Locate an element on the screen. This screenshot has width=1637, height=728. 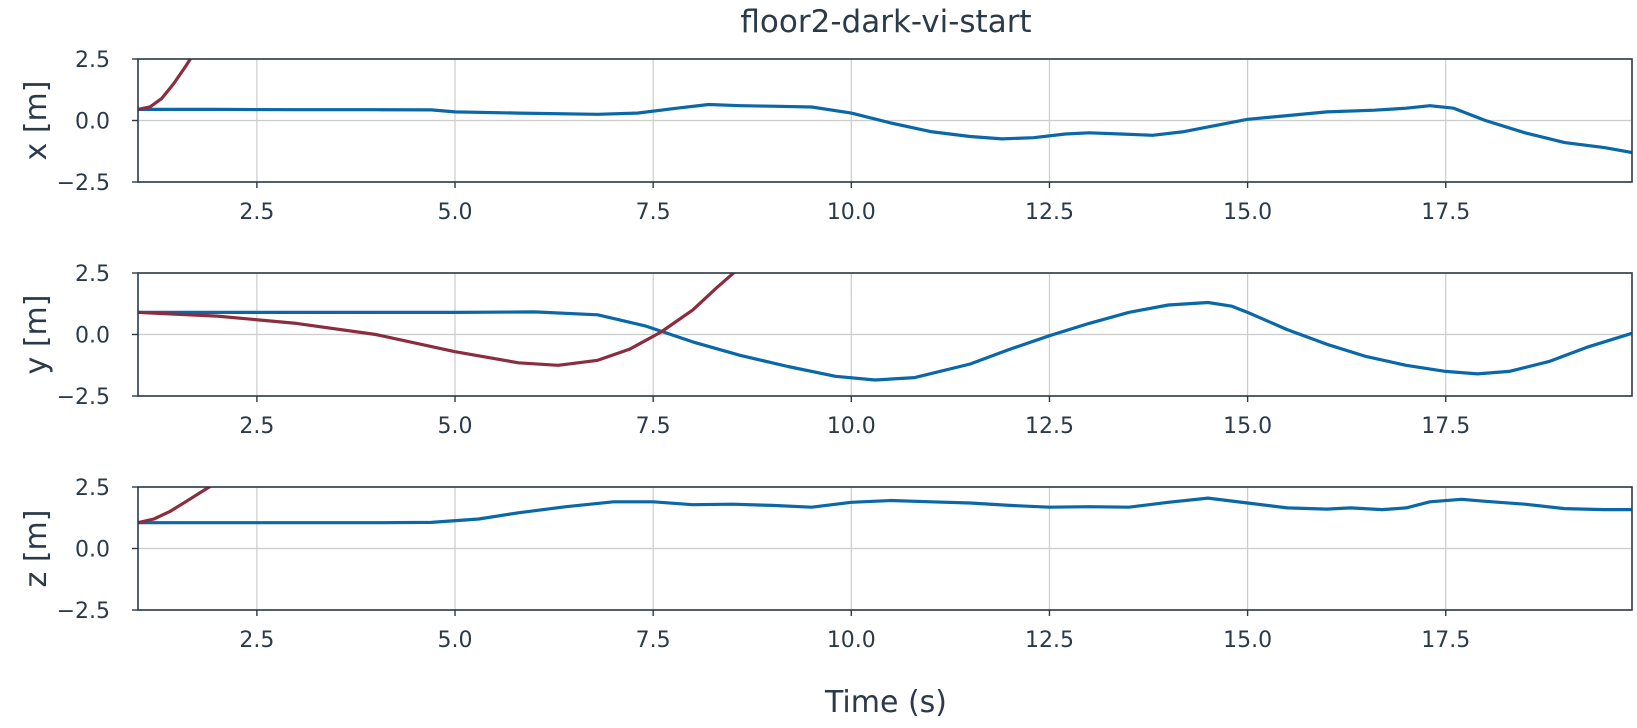
y-axis-title-y: y [m] is located at coordinates (36, 335).